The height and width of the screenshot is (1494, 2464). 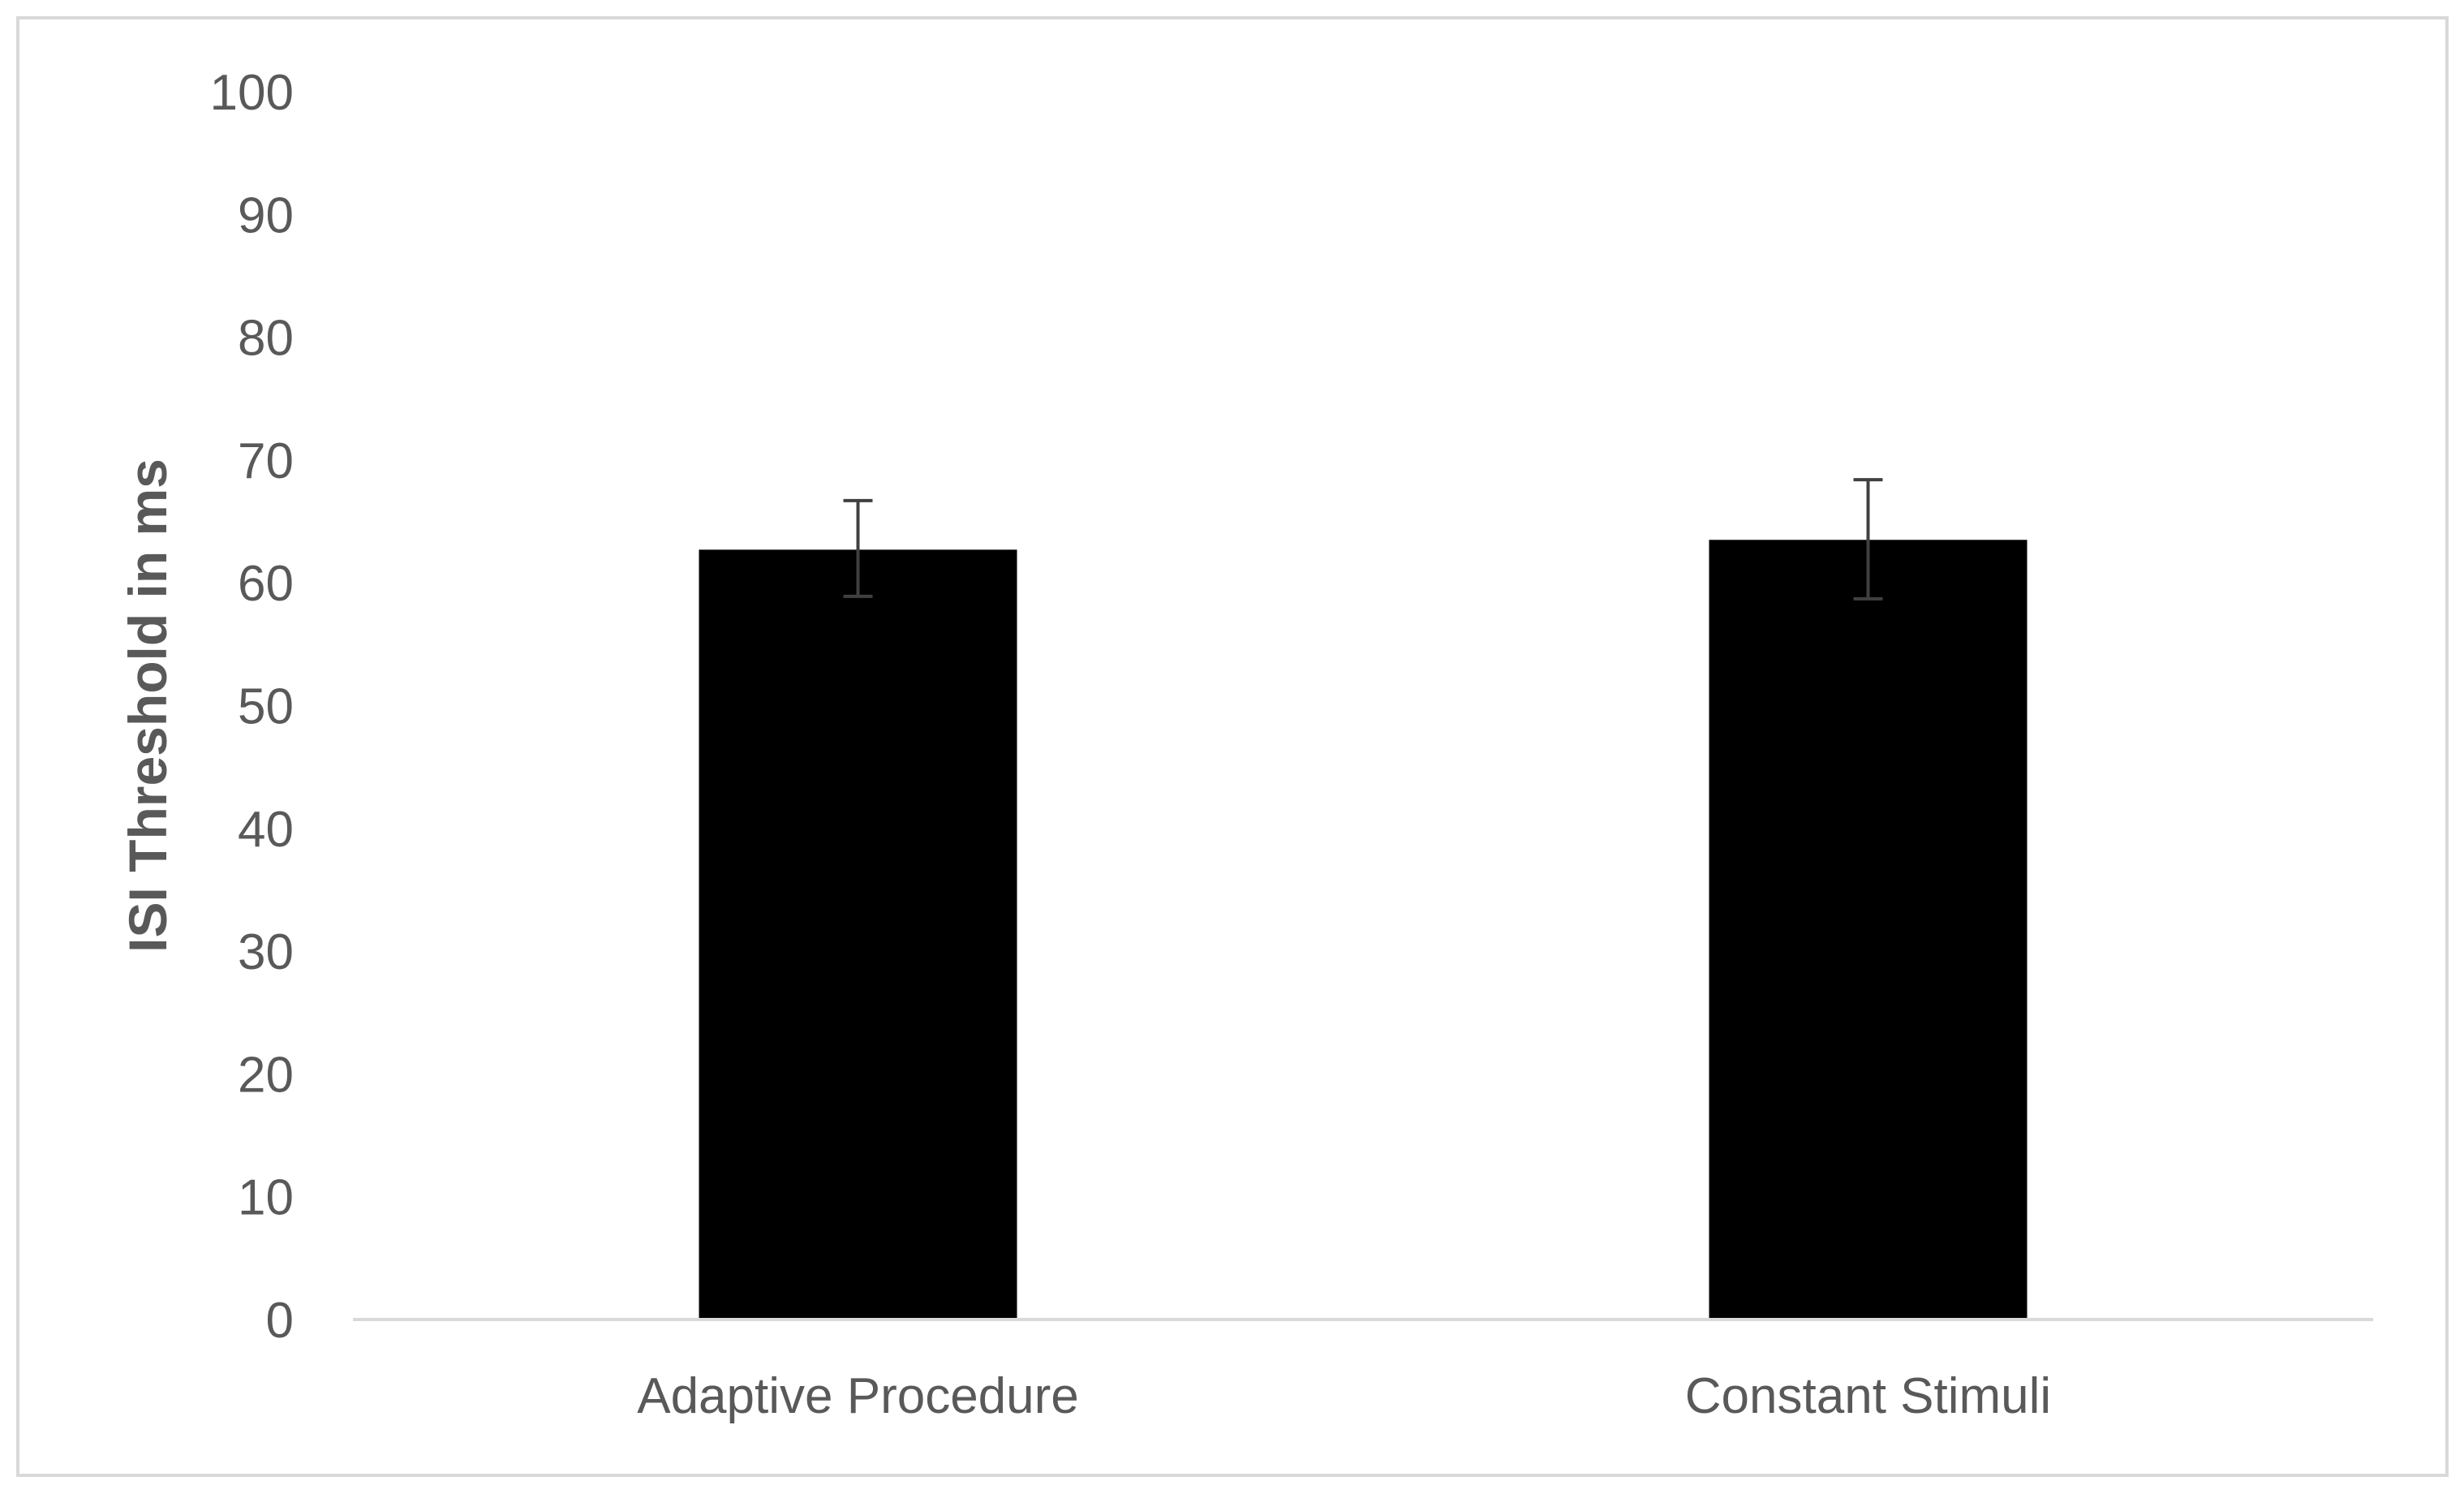 I want to click on x-axis-categories: Adaptive Procedure Constant Stimuli, so click(x=1344, y=1396).